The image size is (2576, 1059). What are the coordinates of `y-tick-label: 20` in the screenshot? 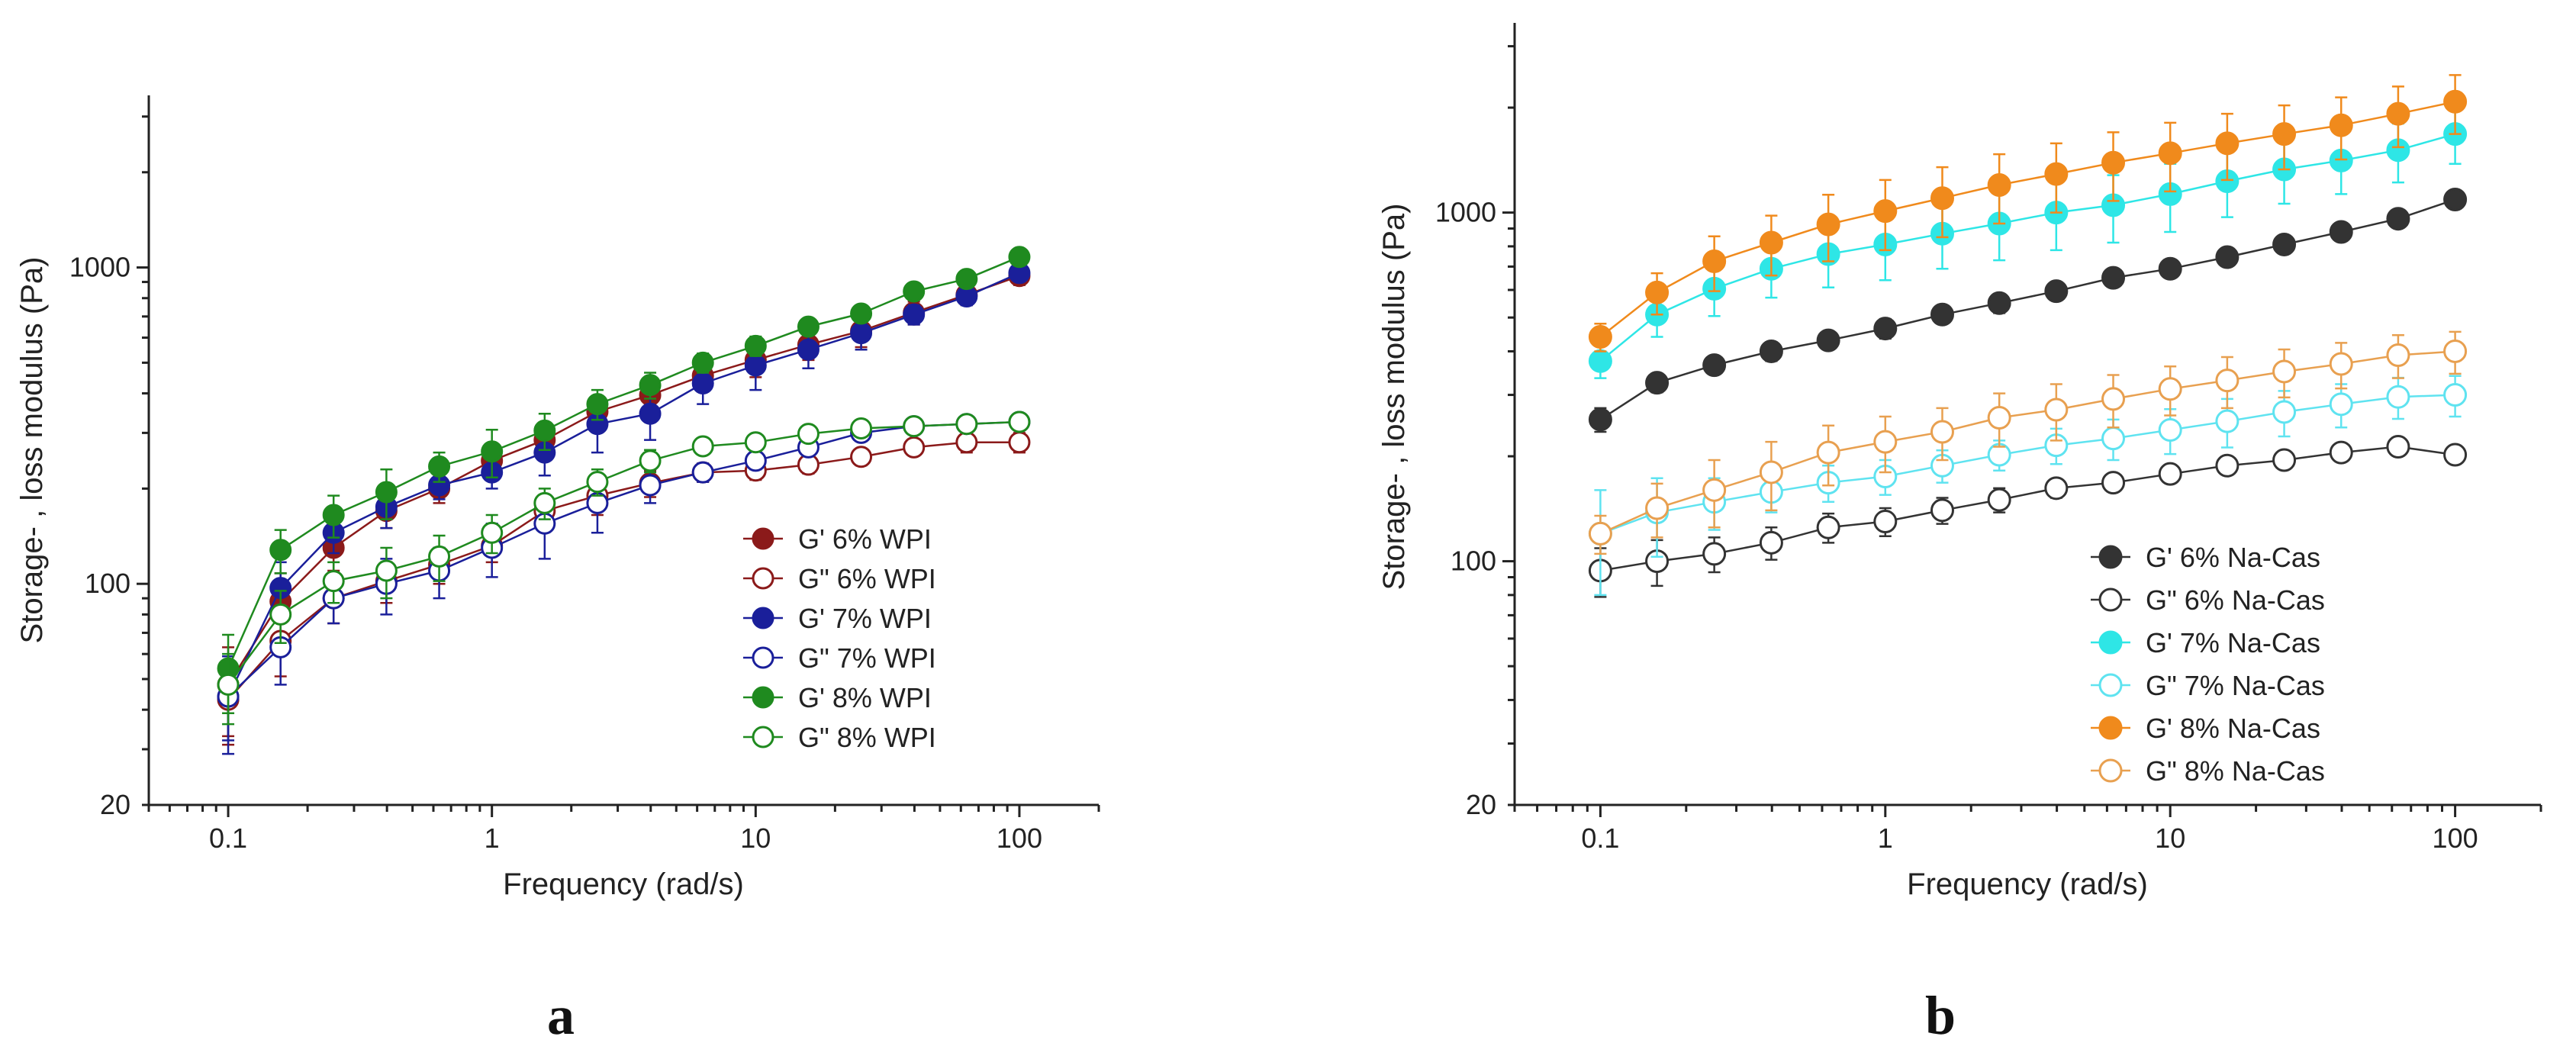 It's located at (115, 804).